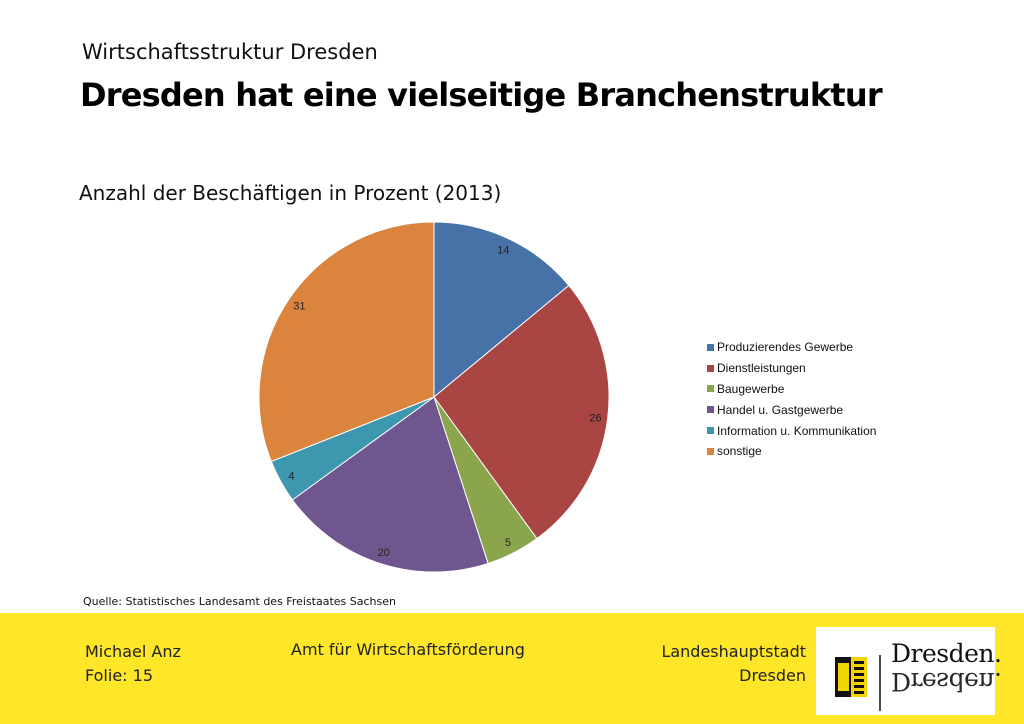 This screenshot has width=1024, height=724. I want to click on dresden-logo: Dresden. Dresden., so click(909, 671).